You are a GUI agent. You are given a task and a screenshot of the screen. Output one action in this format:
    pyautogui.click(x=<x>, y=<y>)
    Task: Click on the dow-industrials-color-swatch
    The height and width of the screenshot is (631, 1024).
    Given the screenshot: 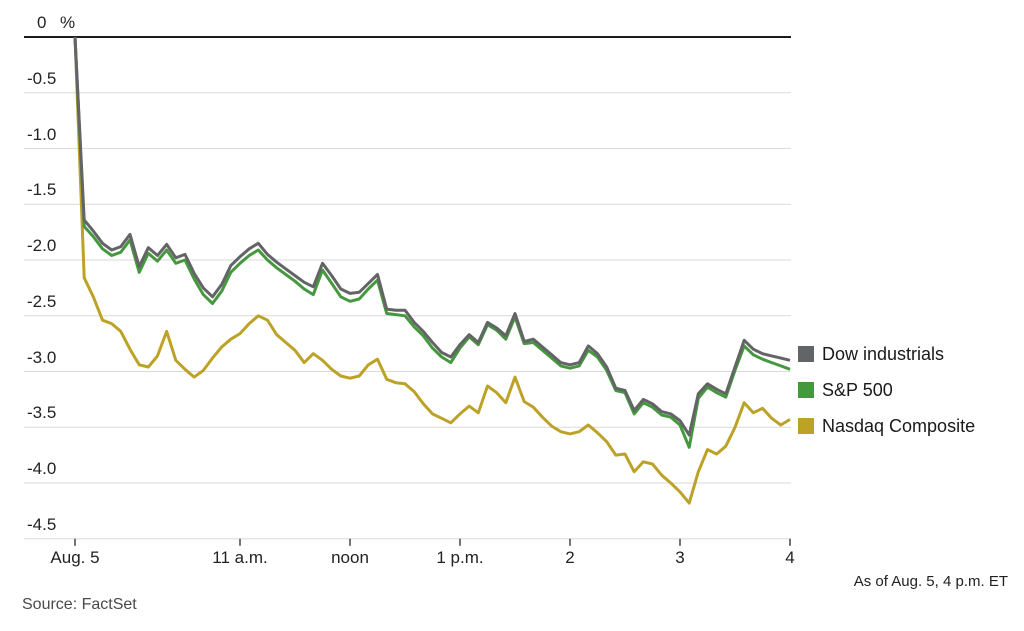 What is the action you would take?
    pyautogui.click(x=806, y=354)
    